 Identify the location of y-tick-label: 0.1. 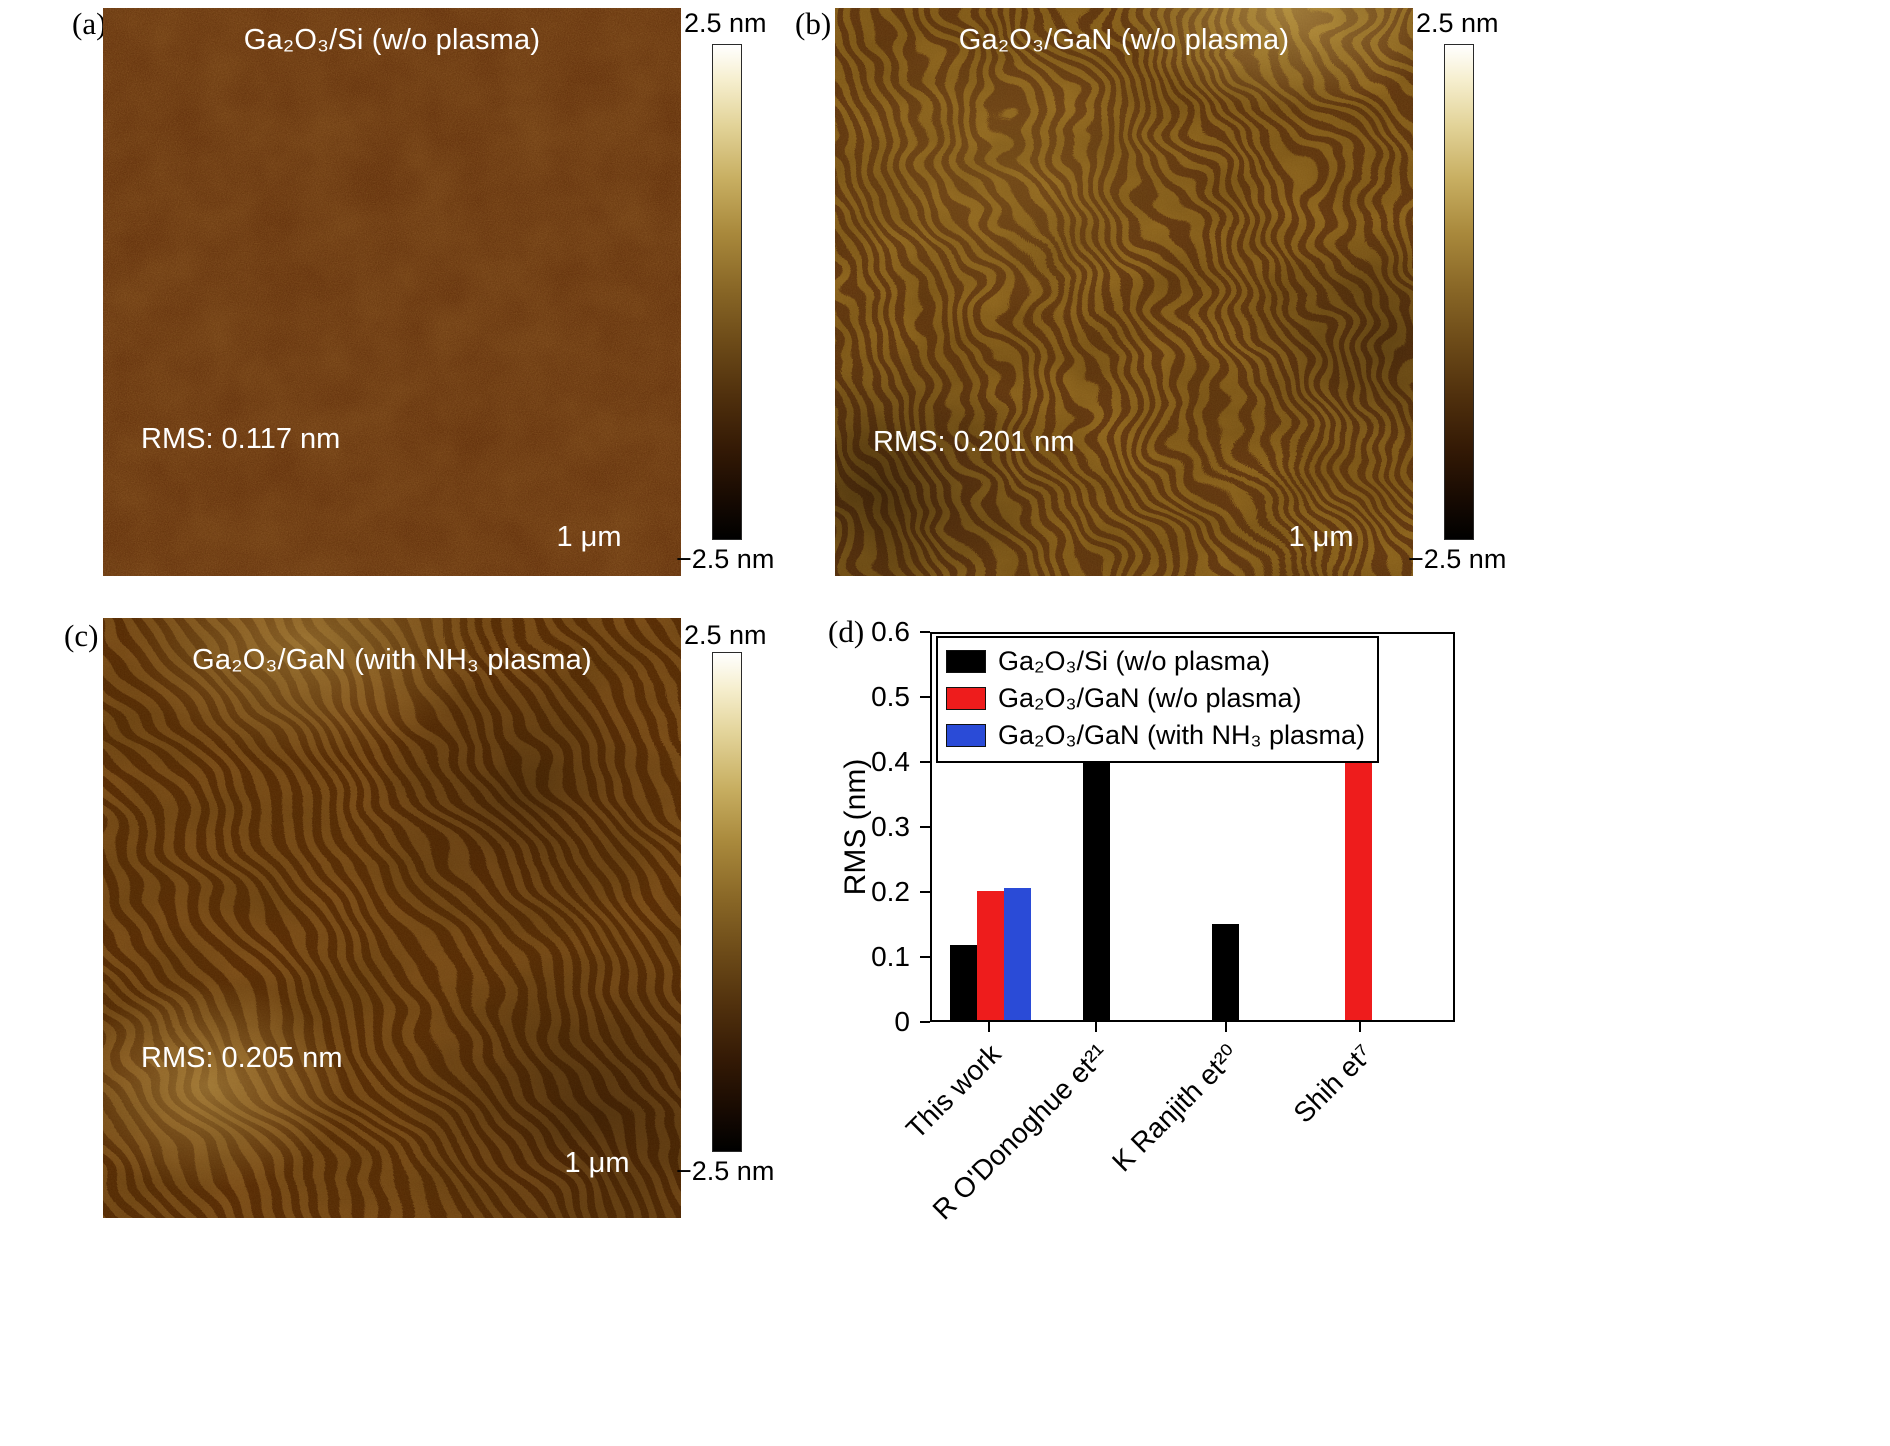
(890, 957).